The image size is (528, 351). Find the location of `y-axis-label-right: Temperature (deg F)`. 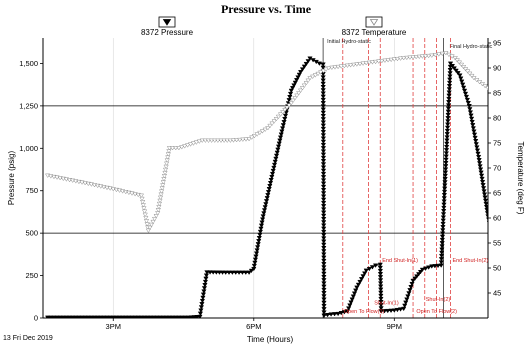

y-axis-label-right: Temperature (deg F) is located at coordinates (520, 178).